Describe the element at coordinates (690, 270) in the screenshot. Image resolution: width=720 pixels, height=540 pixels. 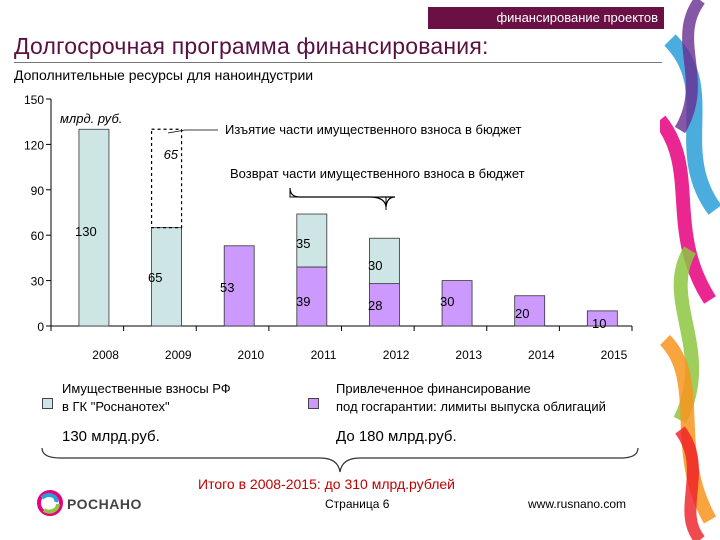
I see `decorative-ribbons` at that location.